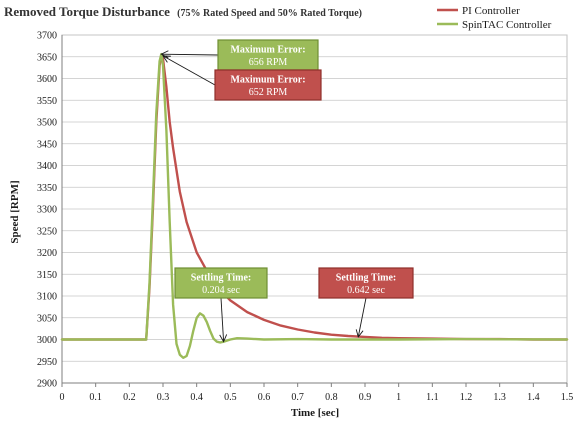  What do you see at coordinates (267, 80) in the screenshot?
I see `annotation-label-1: Maximum Error:` at bounding box center [267, 80].